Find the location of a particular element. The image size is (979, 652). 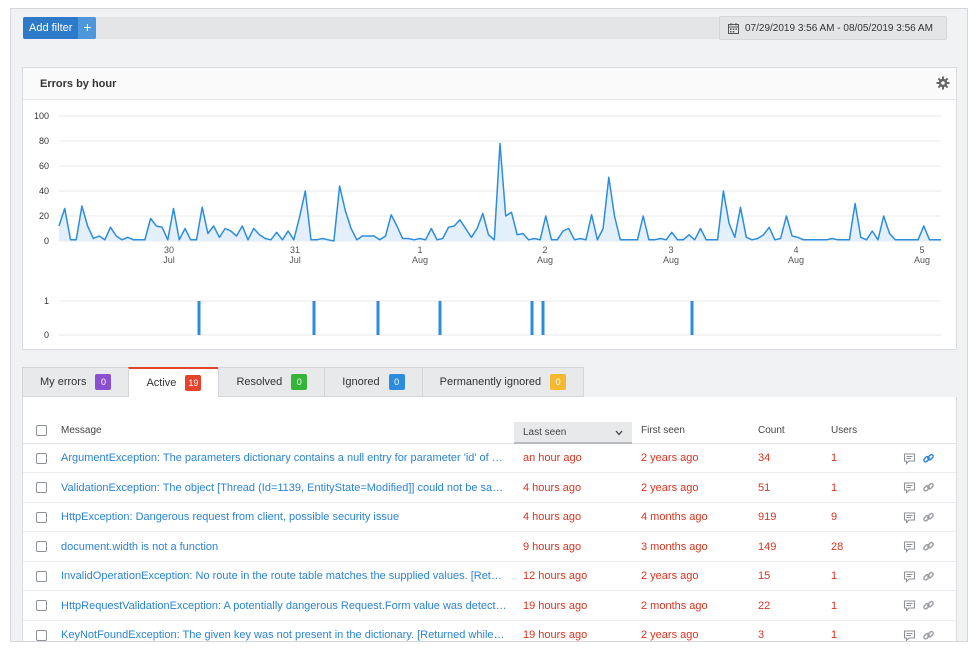

select-all-checkbox is located at coordinates (41, 430).